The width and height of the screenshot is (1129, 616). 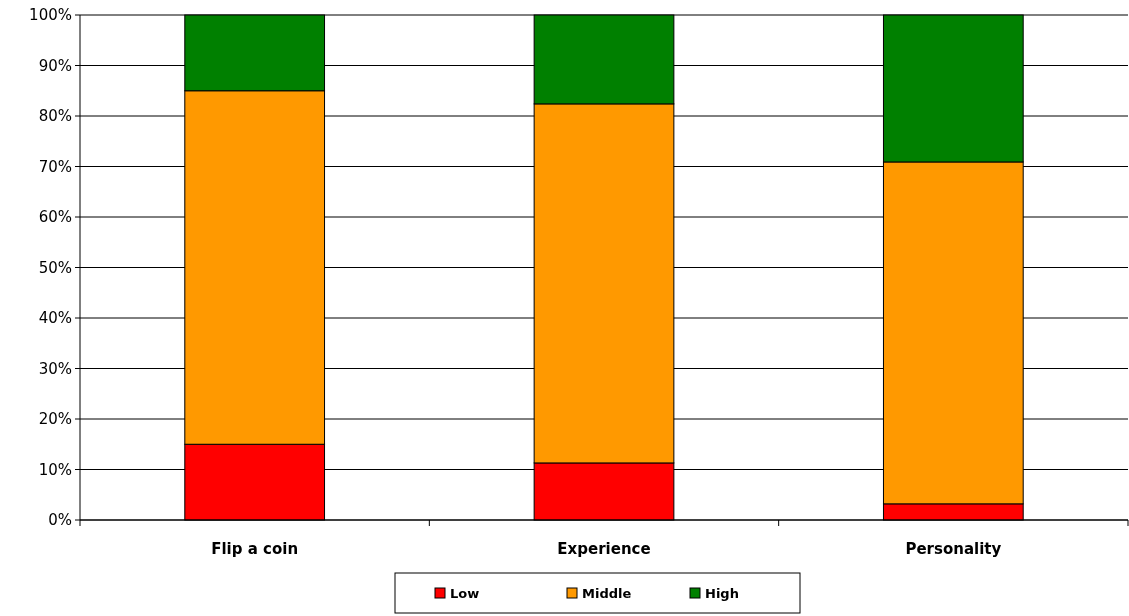 I want to click on x-tick-label: Flip a coin, so click(x=255, y=549).